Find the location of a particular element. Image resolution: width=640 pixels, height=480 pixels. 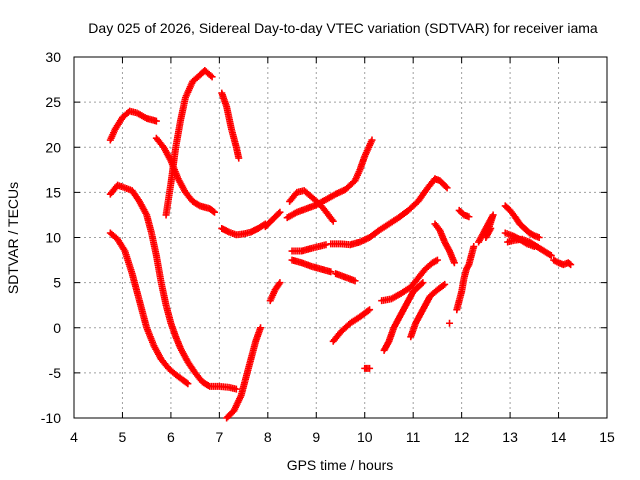

x-tick-label: 15 is located at coordinates (607, 437).